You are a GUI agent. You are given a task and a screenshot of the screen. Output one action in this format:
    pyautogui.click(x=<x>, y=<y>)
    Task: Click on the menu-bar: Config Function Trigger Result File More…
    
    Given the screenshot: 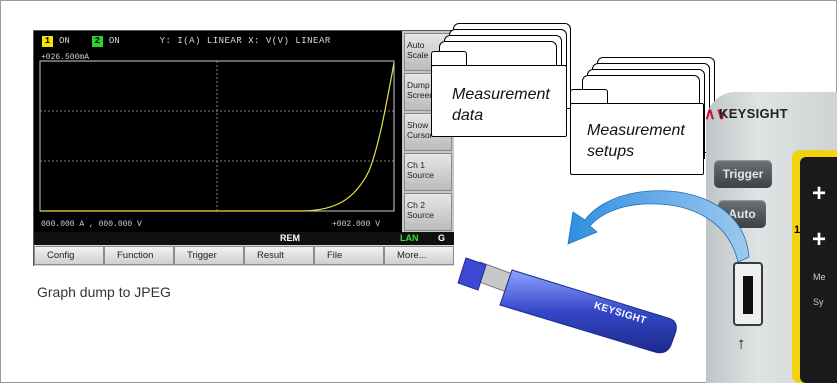 What is the action you would take?
    pyautogui.click(x=244, y=255)
    